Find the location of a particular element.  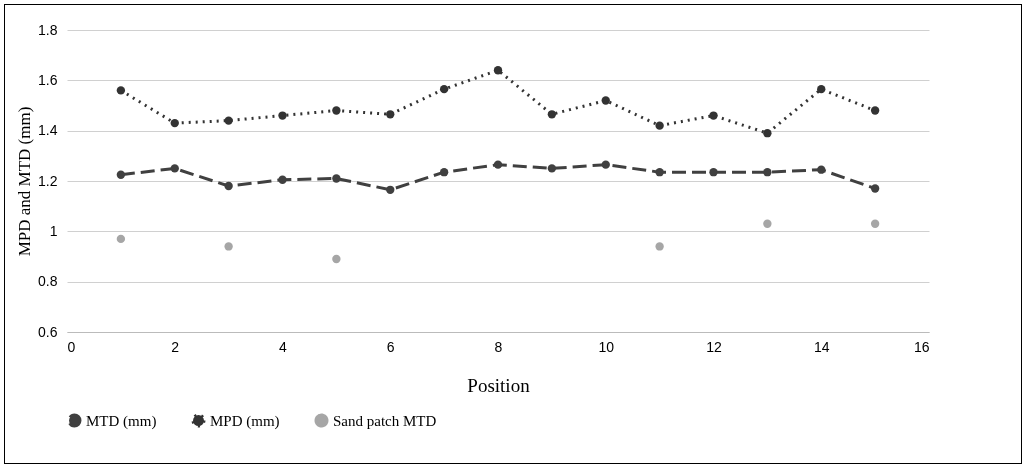

y-tick-label: 1 is located at coordinates (53, 230).